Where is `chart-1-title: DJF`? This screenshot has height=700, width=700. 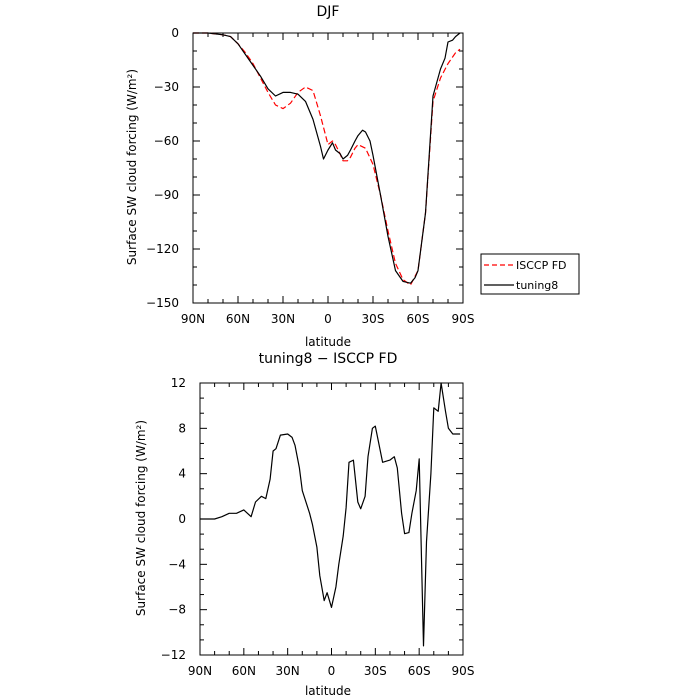 chart-1-title: DJF is located at coordinates (328, 12).